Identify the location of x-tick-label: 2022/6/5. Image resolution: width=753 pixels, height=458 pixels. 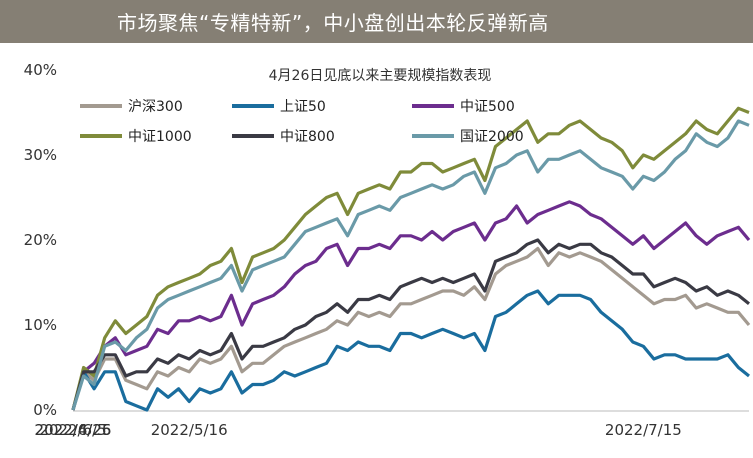
(72, 430).